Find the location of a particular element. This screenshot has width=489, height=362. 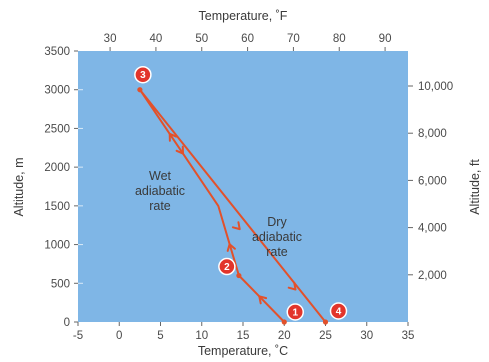

point-marker-number: 1 is located at coordinates (295, 313).